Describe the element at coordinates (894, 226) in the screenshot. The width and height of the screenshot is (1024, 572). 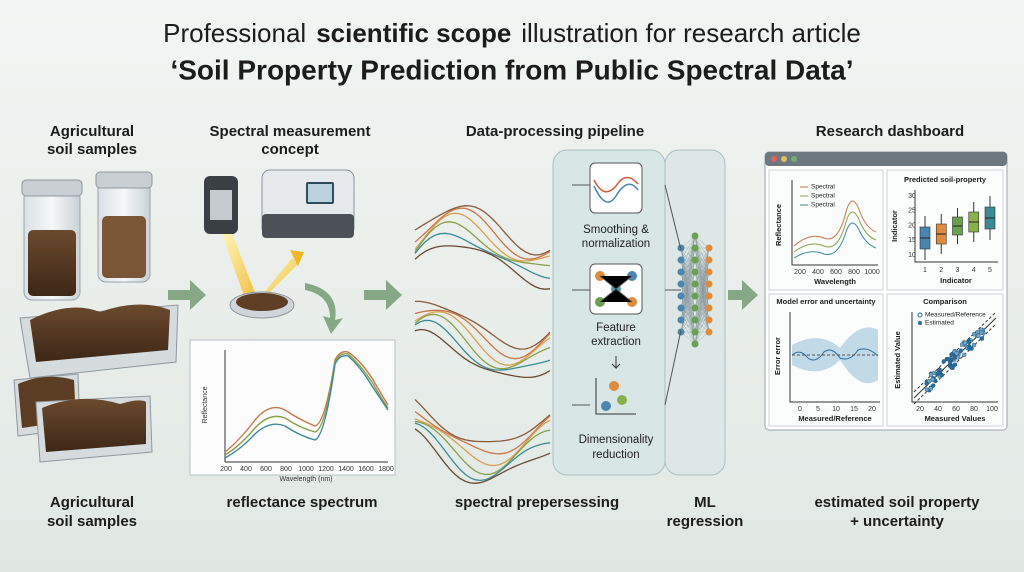
I see `axis-label: Indicator` at that location.